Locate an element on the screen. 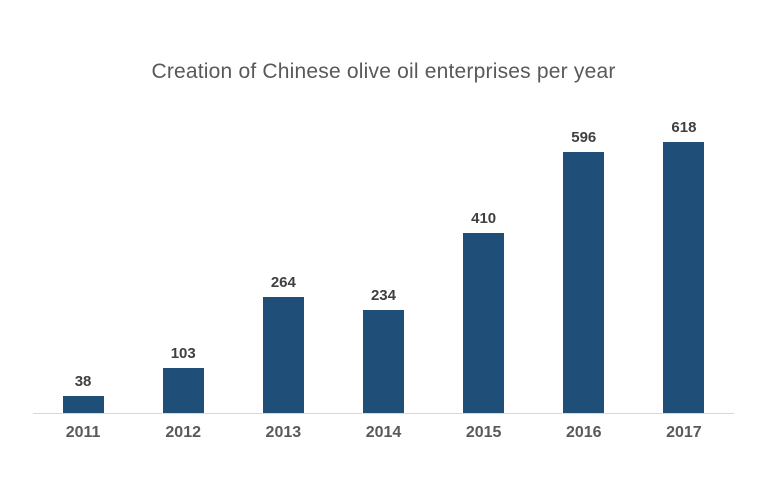  bar-value-label-2016: 596 is located at coordinates (584, 137).